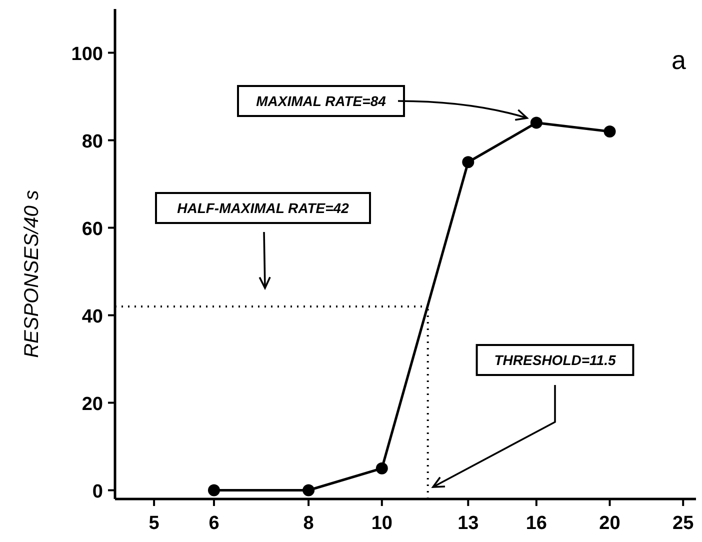  I want to click on y-tick-label: 40, so click(92, 317).